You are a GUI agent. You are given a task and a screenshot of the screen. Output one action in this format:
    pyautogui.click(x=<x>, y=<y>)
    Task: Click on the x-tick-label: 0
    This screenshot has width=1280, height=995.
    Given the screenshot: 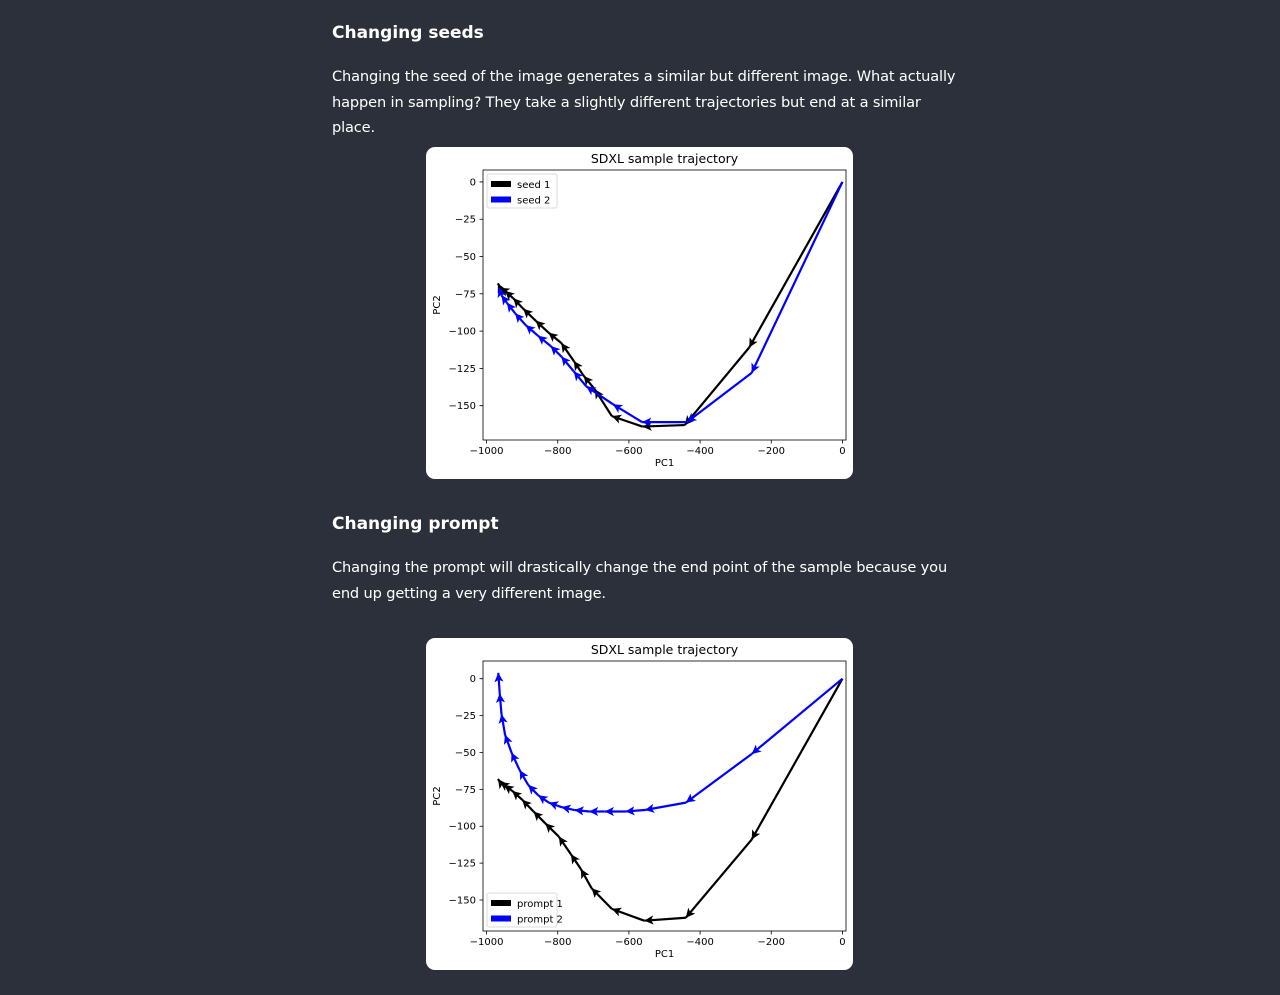 What is the action you would take?
    pyautogui.click(x=842, y=942)
    